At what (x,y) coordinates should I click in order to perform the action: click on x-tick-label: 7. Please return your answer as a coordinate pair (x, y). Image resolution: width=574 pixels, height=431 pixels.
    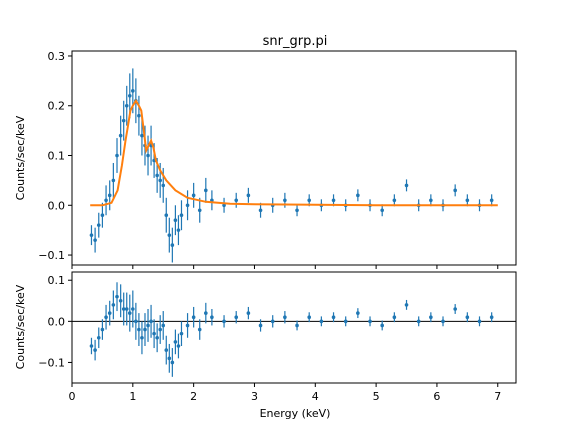
    Looking at the image, I should click on (497, 396).